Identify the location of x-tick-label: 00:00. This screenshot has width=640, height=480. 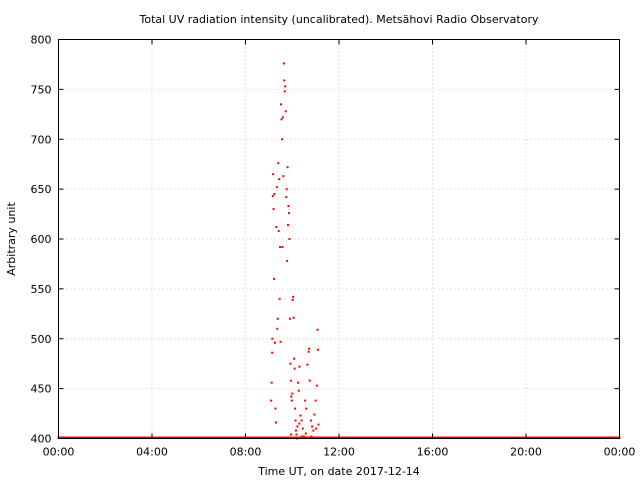
(59, 452).